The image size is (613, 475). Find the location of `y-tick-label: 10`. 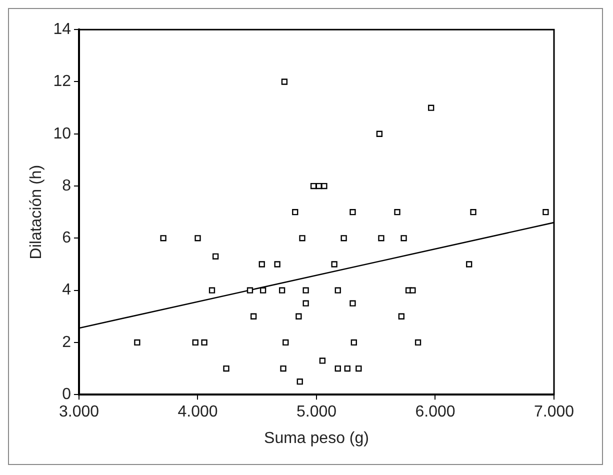

y-tick-label: 10 is located at coordinates (62, 133).